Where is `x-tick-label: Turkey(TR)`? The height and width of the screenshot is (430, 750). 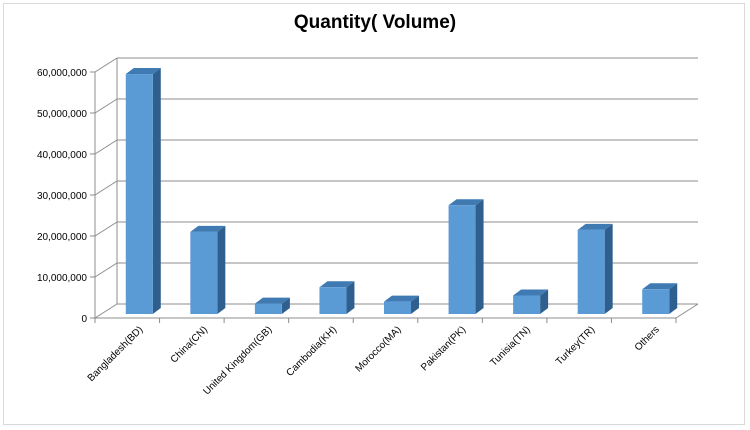 x-tick-label: Turkey(TR) is located at coordinates (575, 345).